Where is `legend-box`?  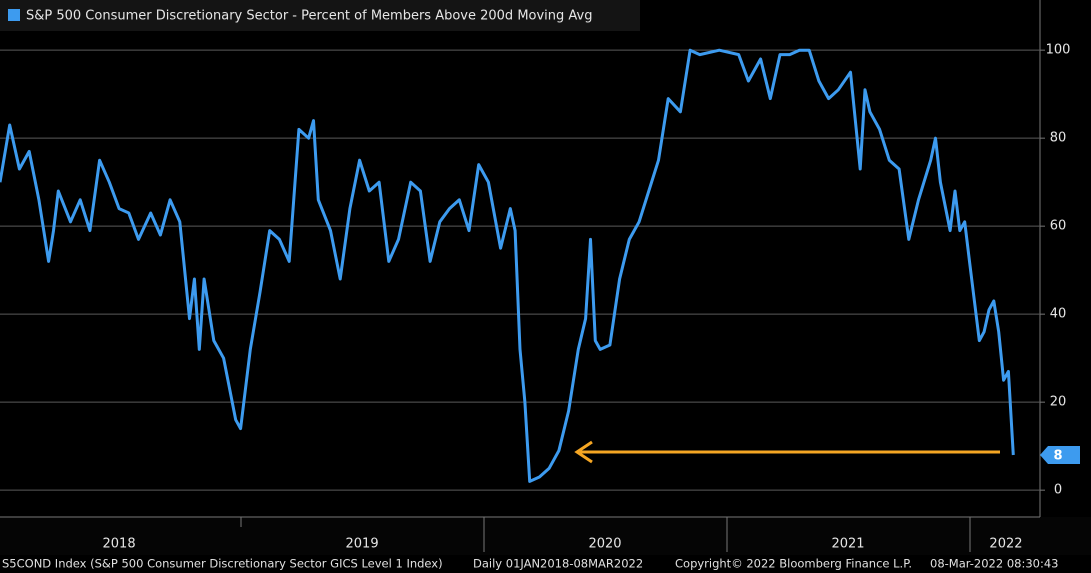 legend-box is located at coordinates (320, 15).